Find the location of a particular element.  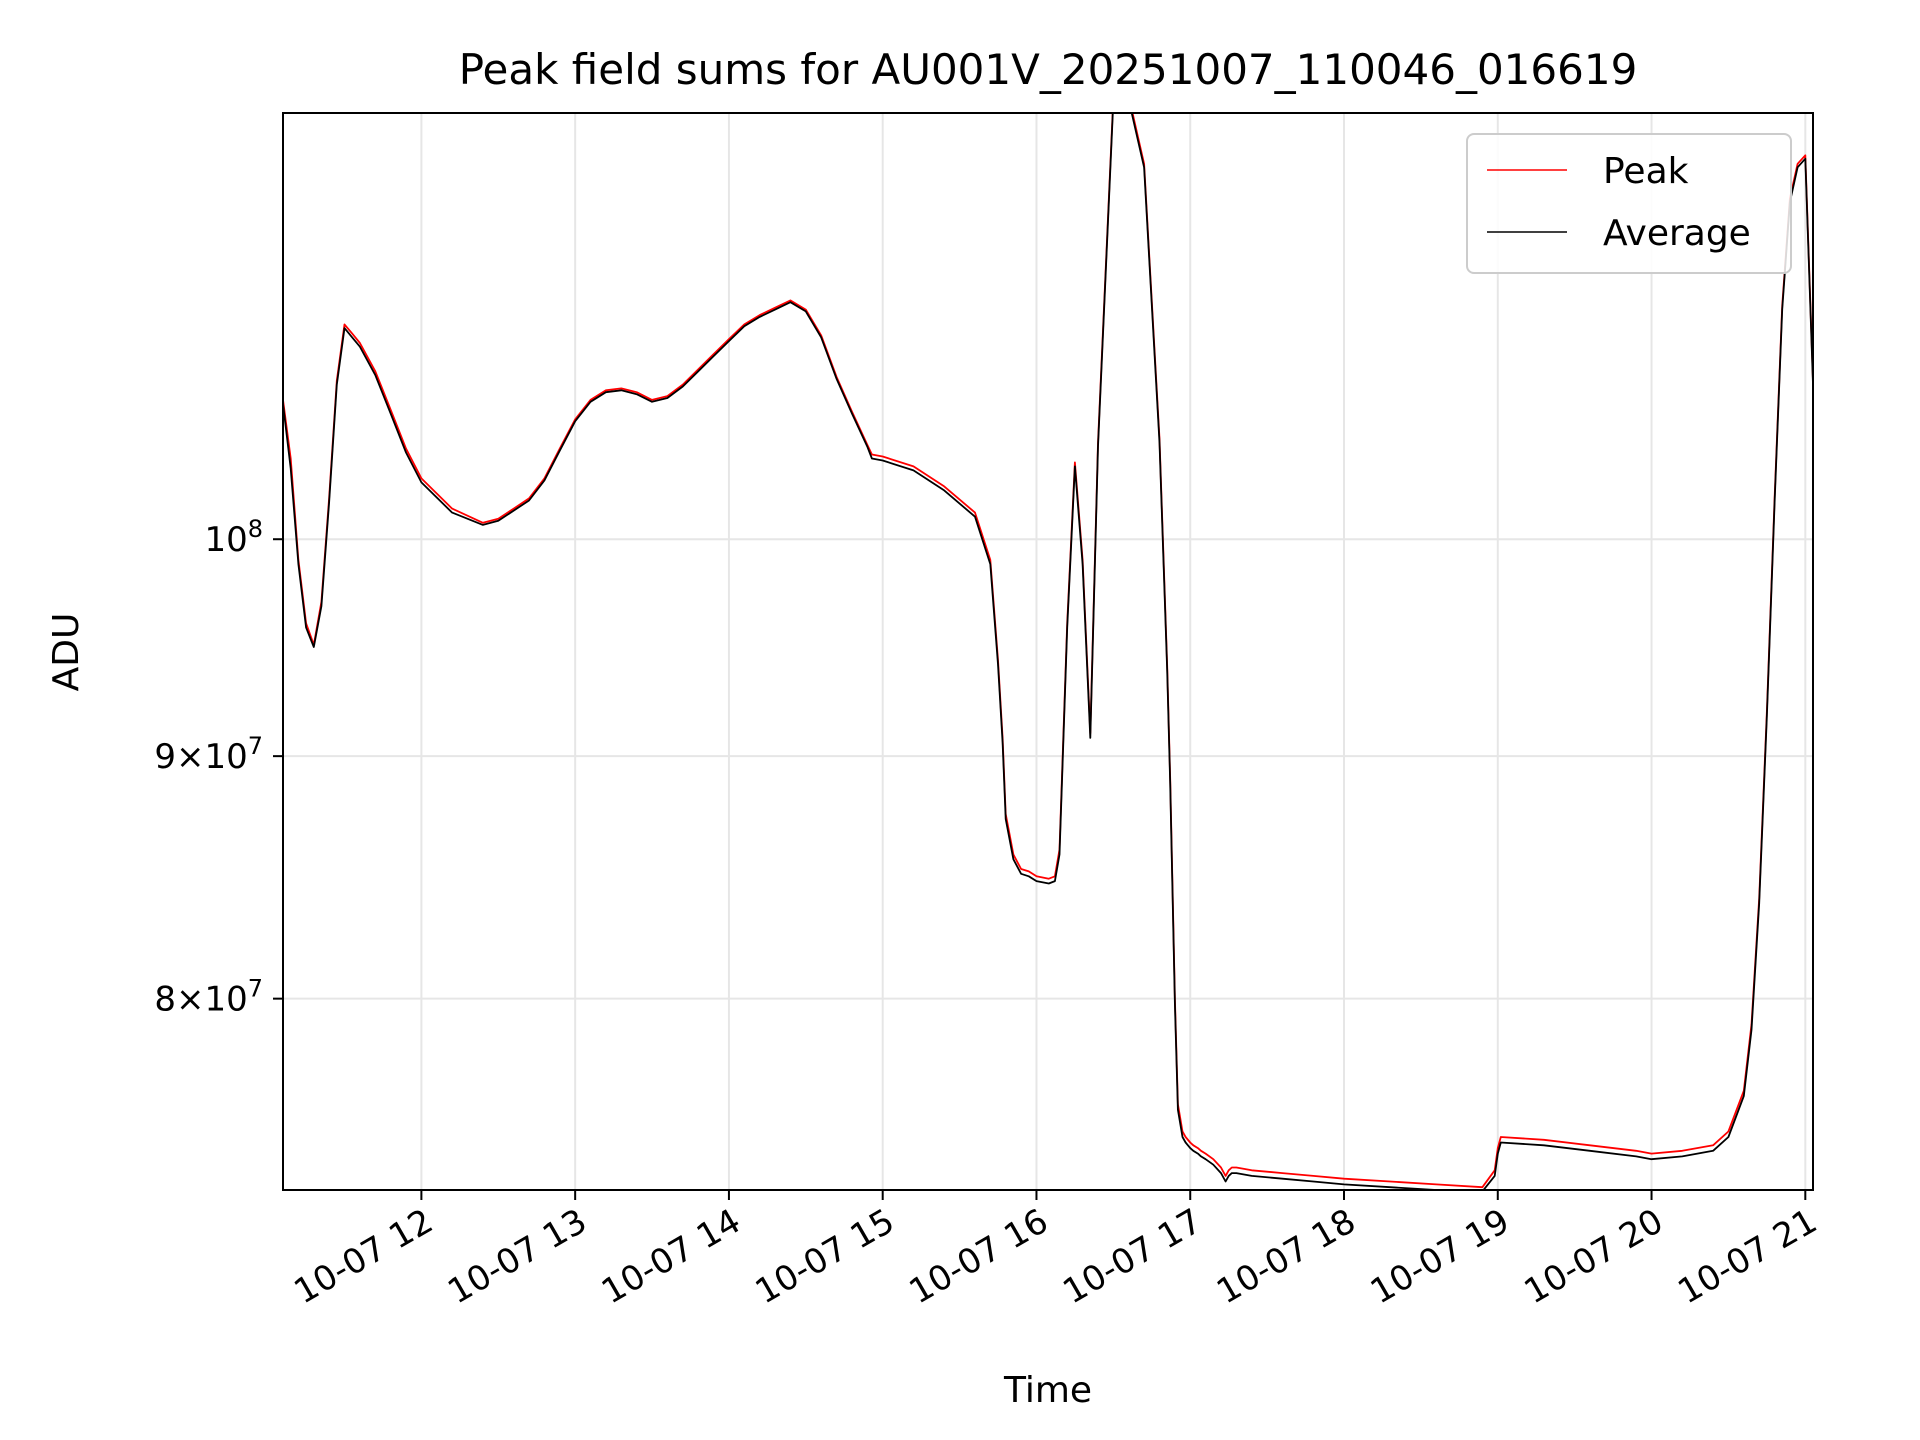

x-tick-label: 10-07 16 is located at coordinates (979, 1256).